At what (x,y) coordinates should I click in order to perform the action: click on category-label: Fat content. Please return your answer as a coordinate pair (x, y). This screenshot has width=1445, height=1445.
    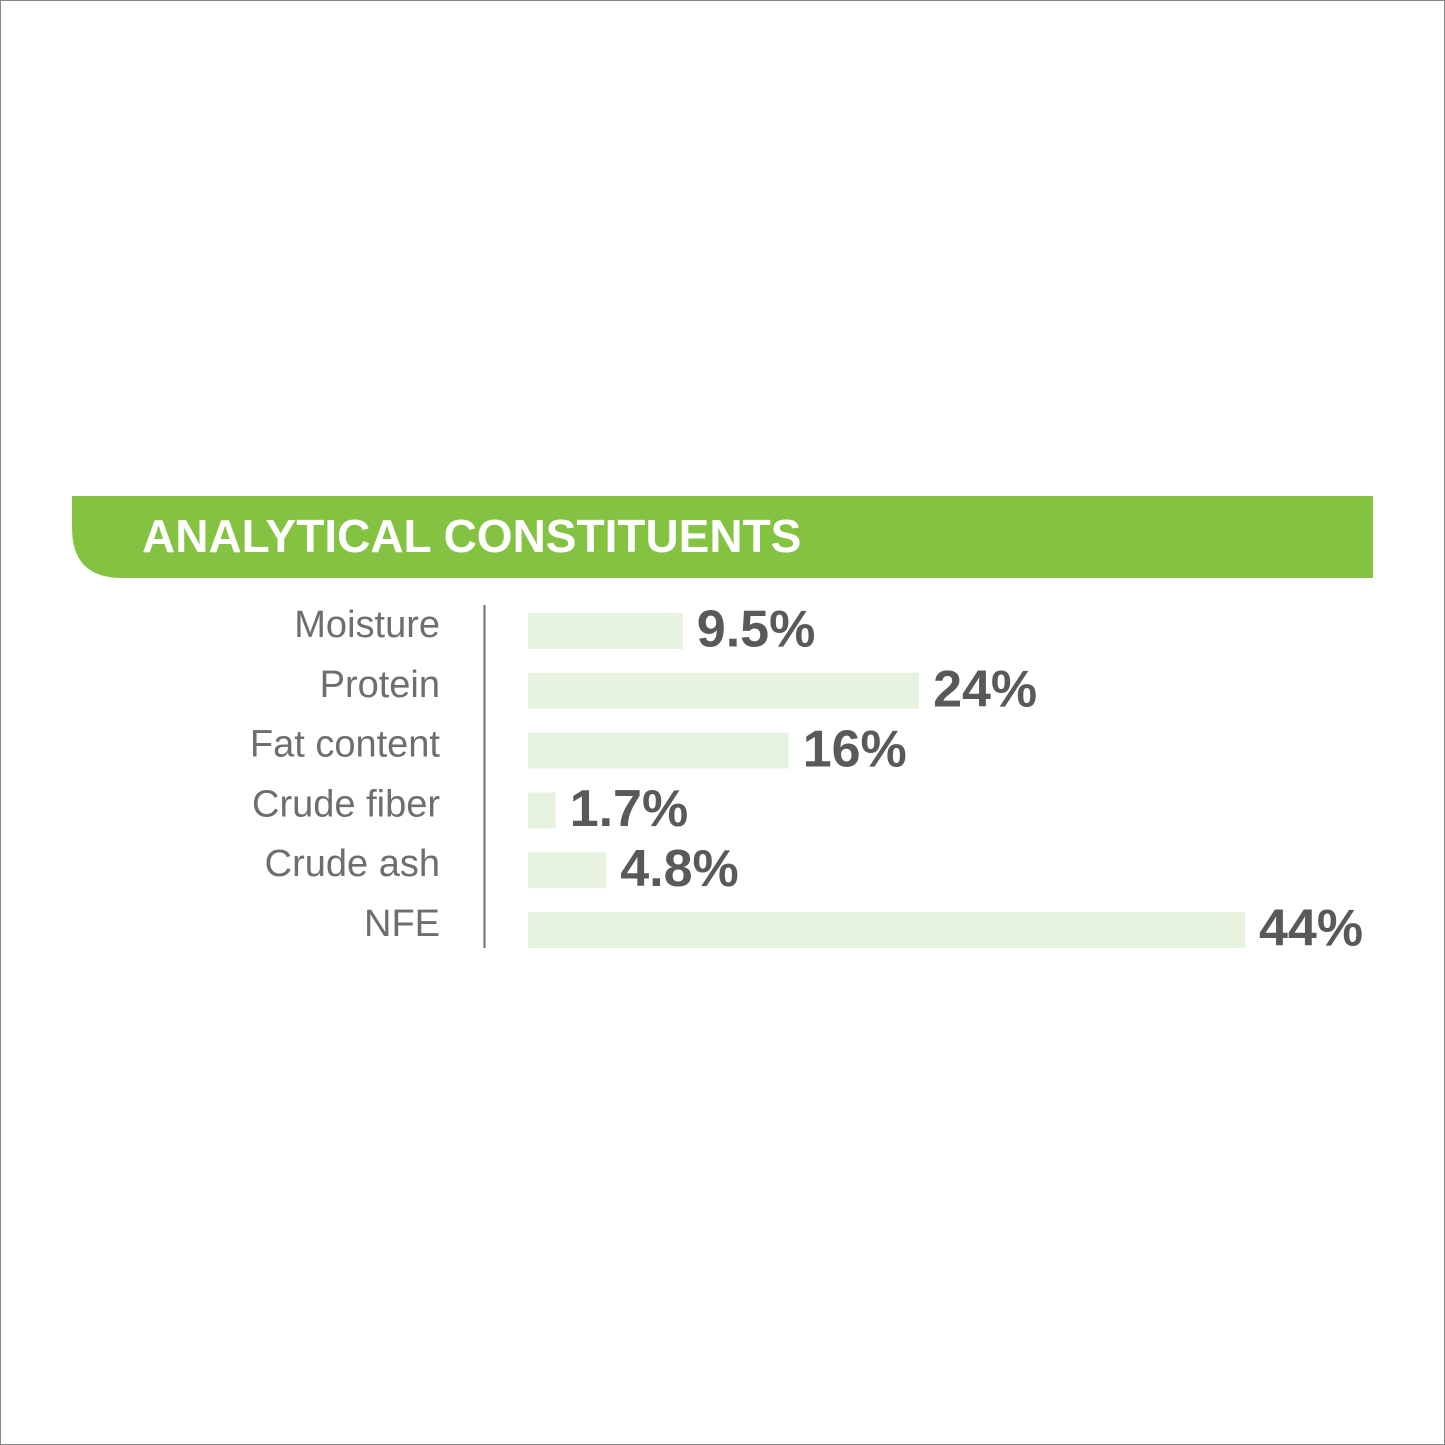
    Looking at the image, I should click on (345, 745).